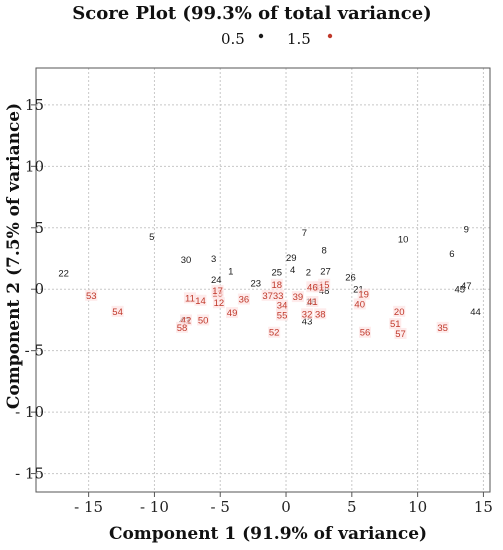  Describe the element at coordinates (307, 322) in the screenshot. I see `data-point-series-1-43: 43` at that location.